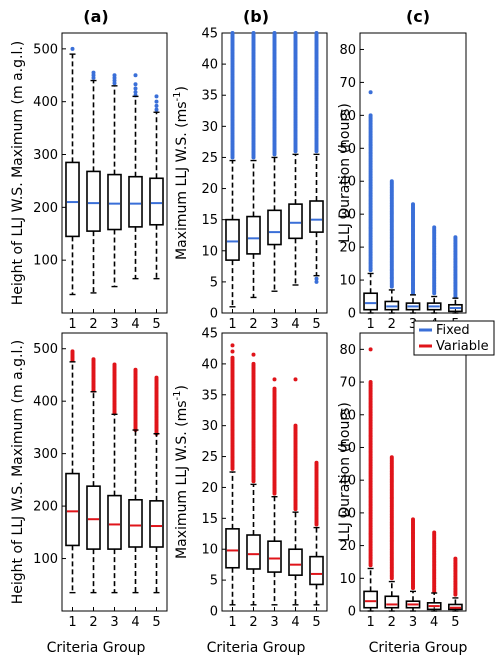 This screenshot has height=661, width=500. Describe the element at coordinates (418, 16) in the screenshot. I see `panel-title-c: (c)` at that location.